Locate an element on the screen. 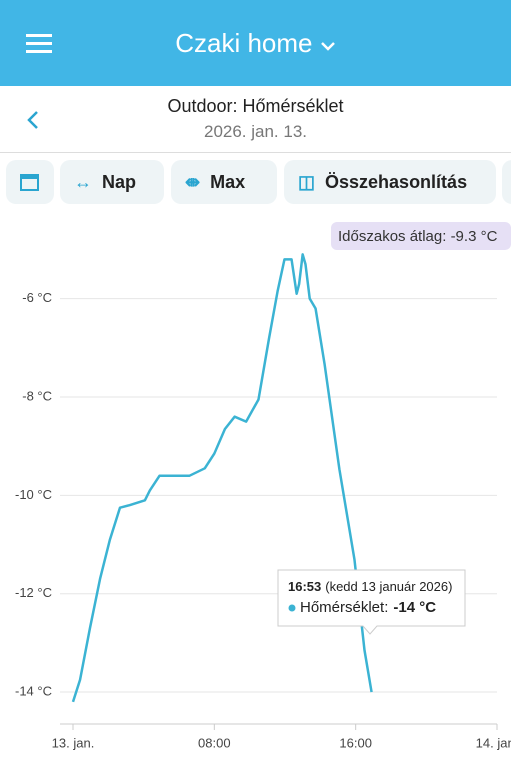 The height and width of the screenshot is (768, 511). tooltip-time: 16:53 (kedd 13 január 2026) is located at coordinates (370, 586).